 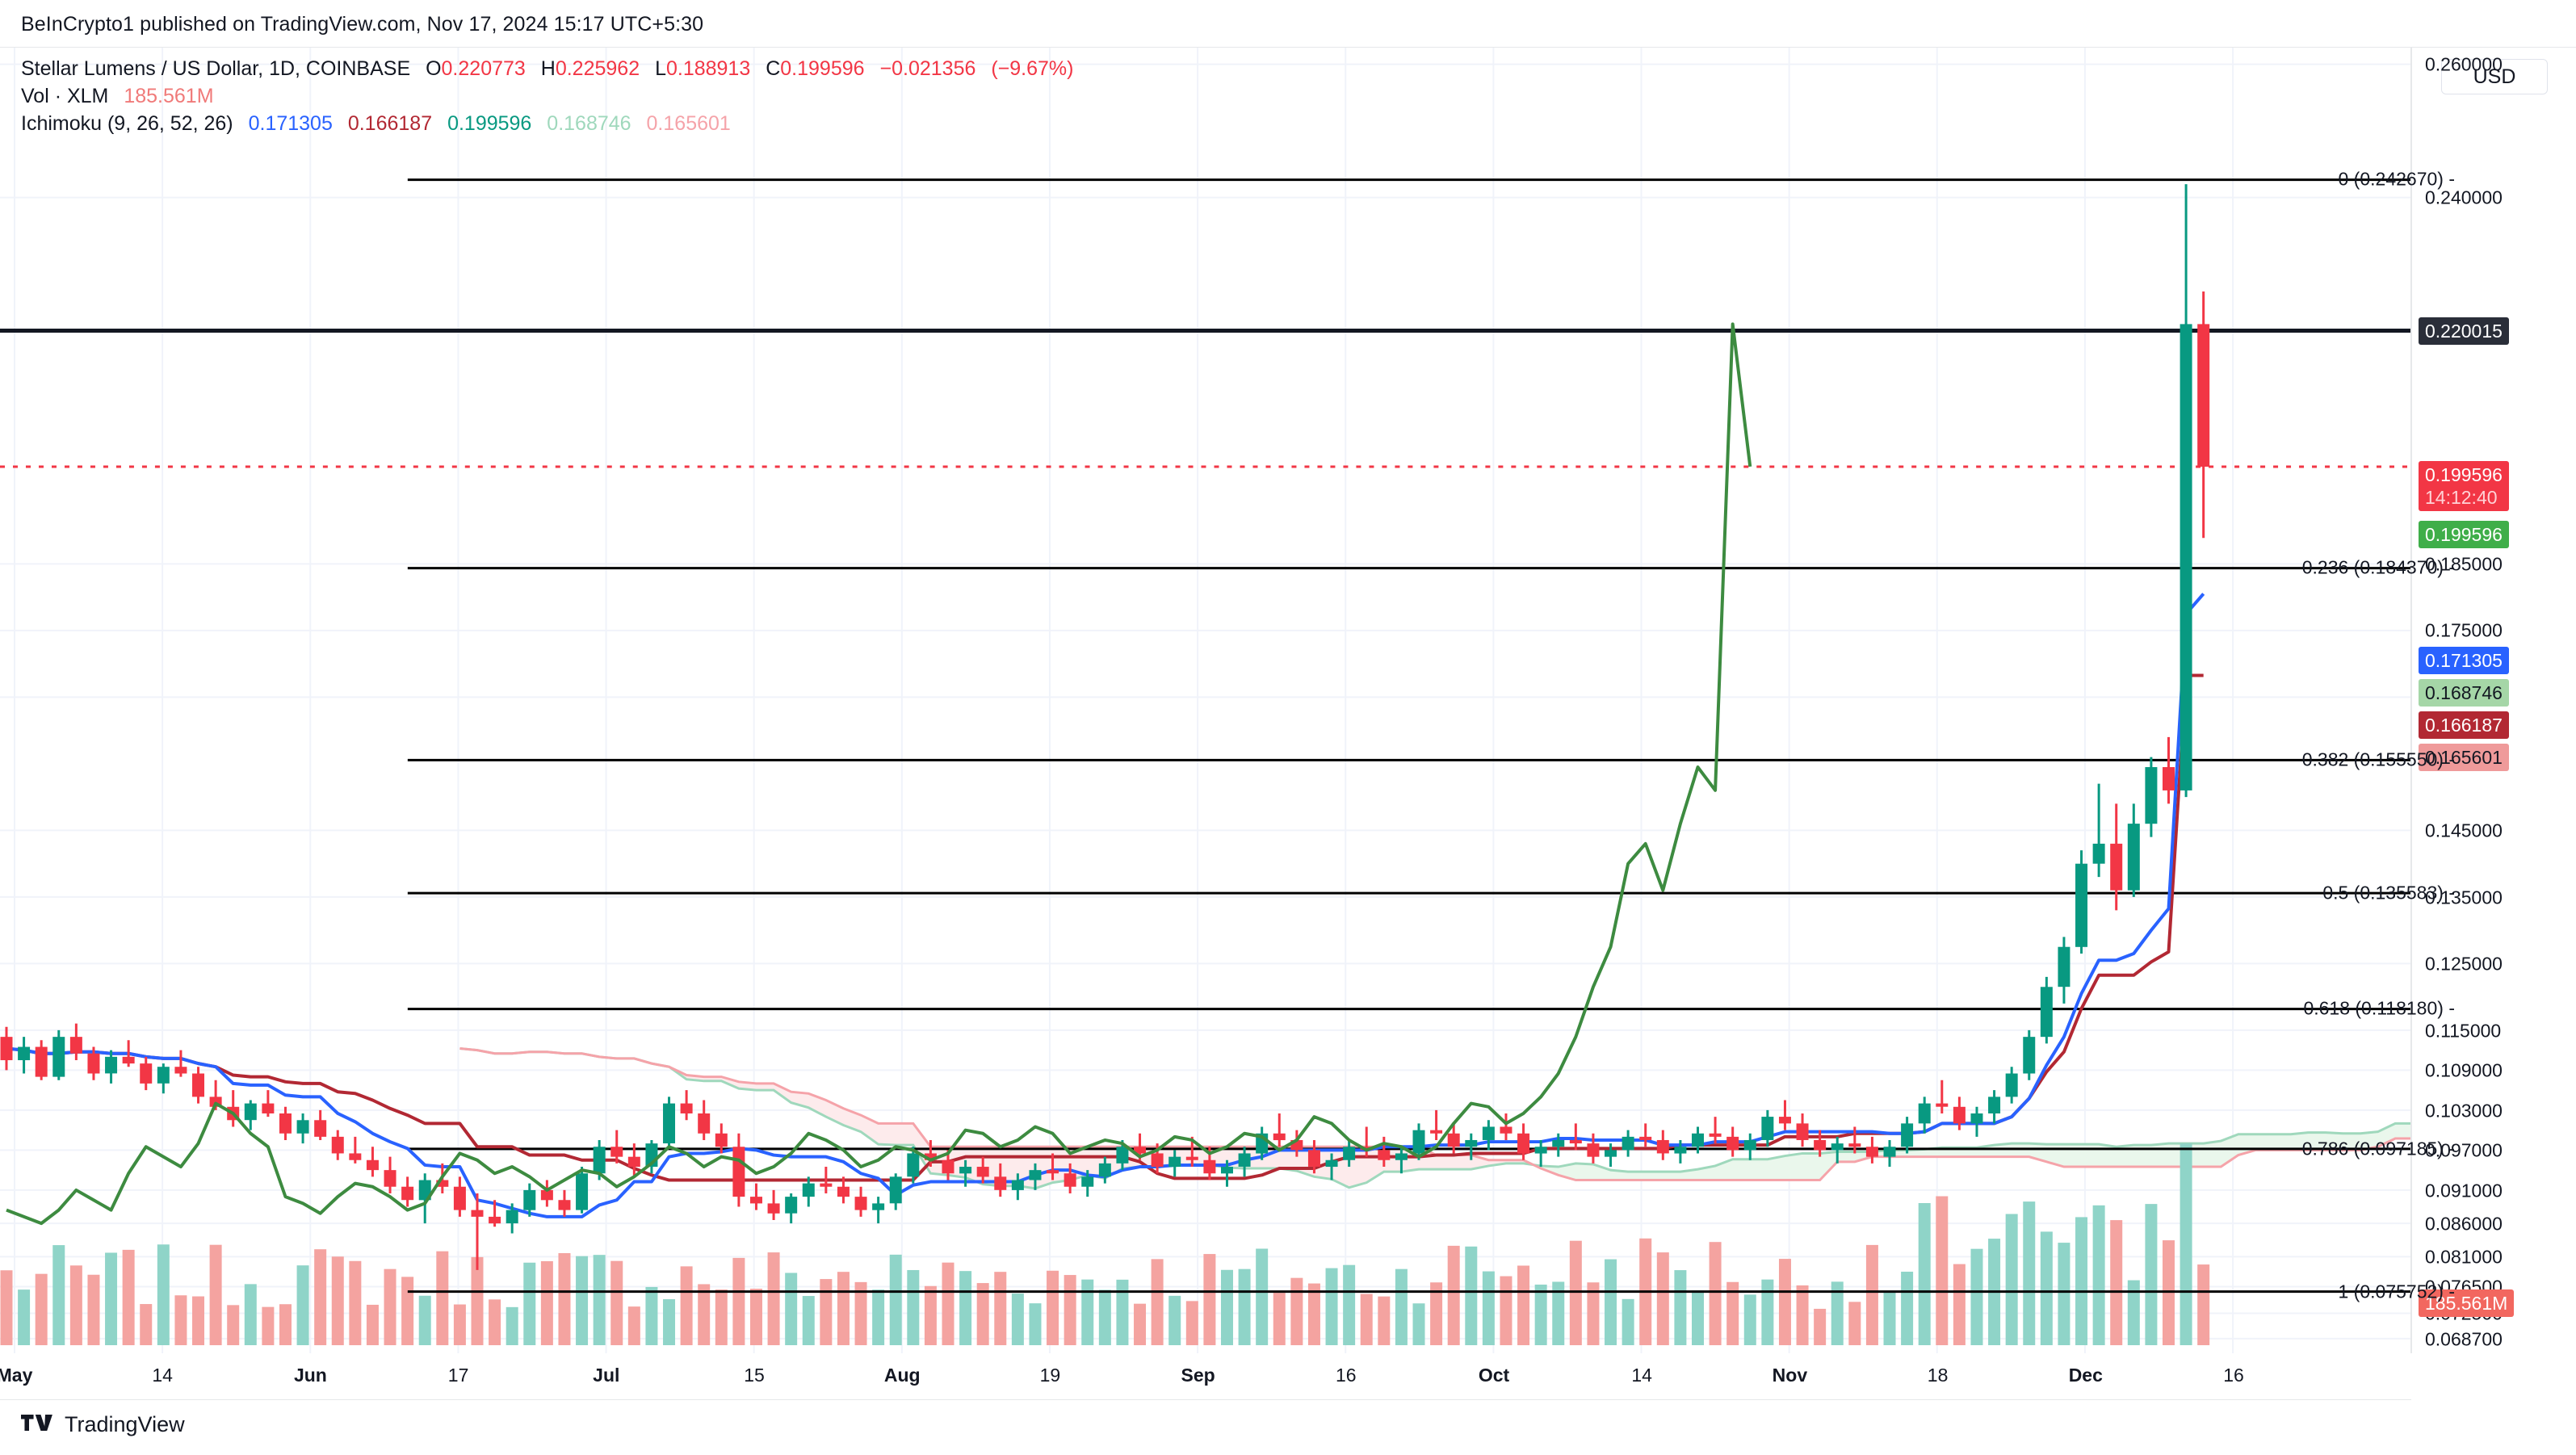 What do you see at coordinates (125, 1424) in the screenshot?
I see `tradingview-brand-text: TradingView` at bounding box center [125, 1424].